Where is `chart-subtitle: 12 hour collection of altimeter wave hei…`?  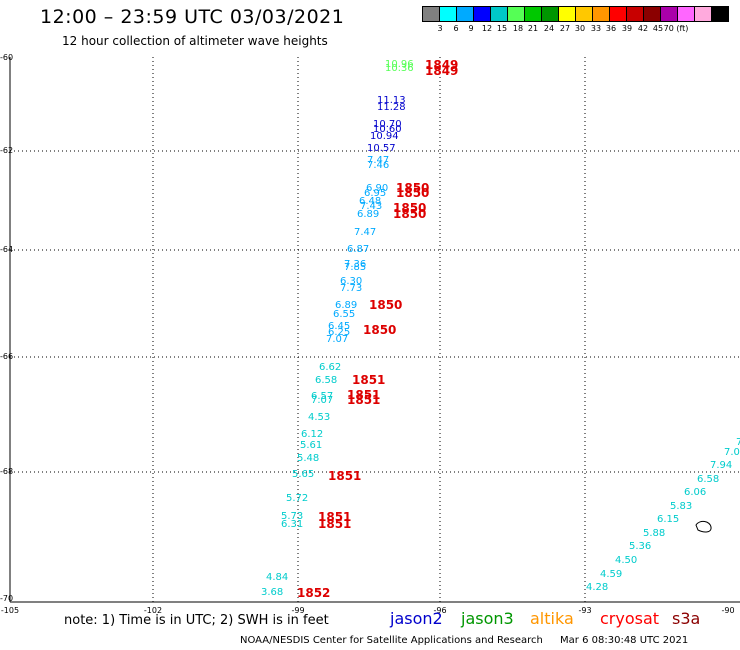
chart-subtitle: 12 hour collection of altimeter wave hei… is located at coordinates (195, 41).